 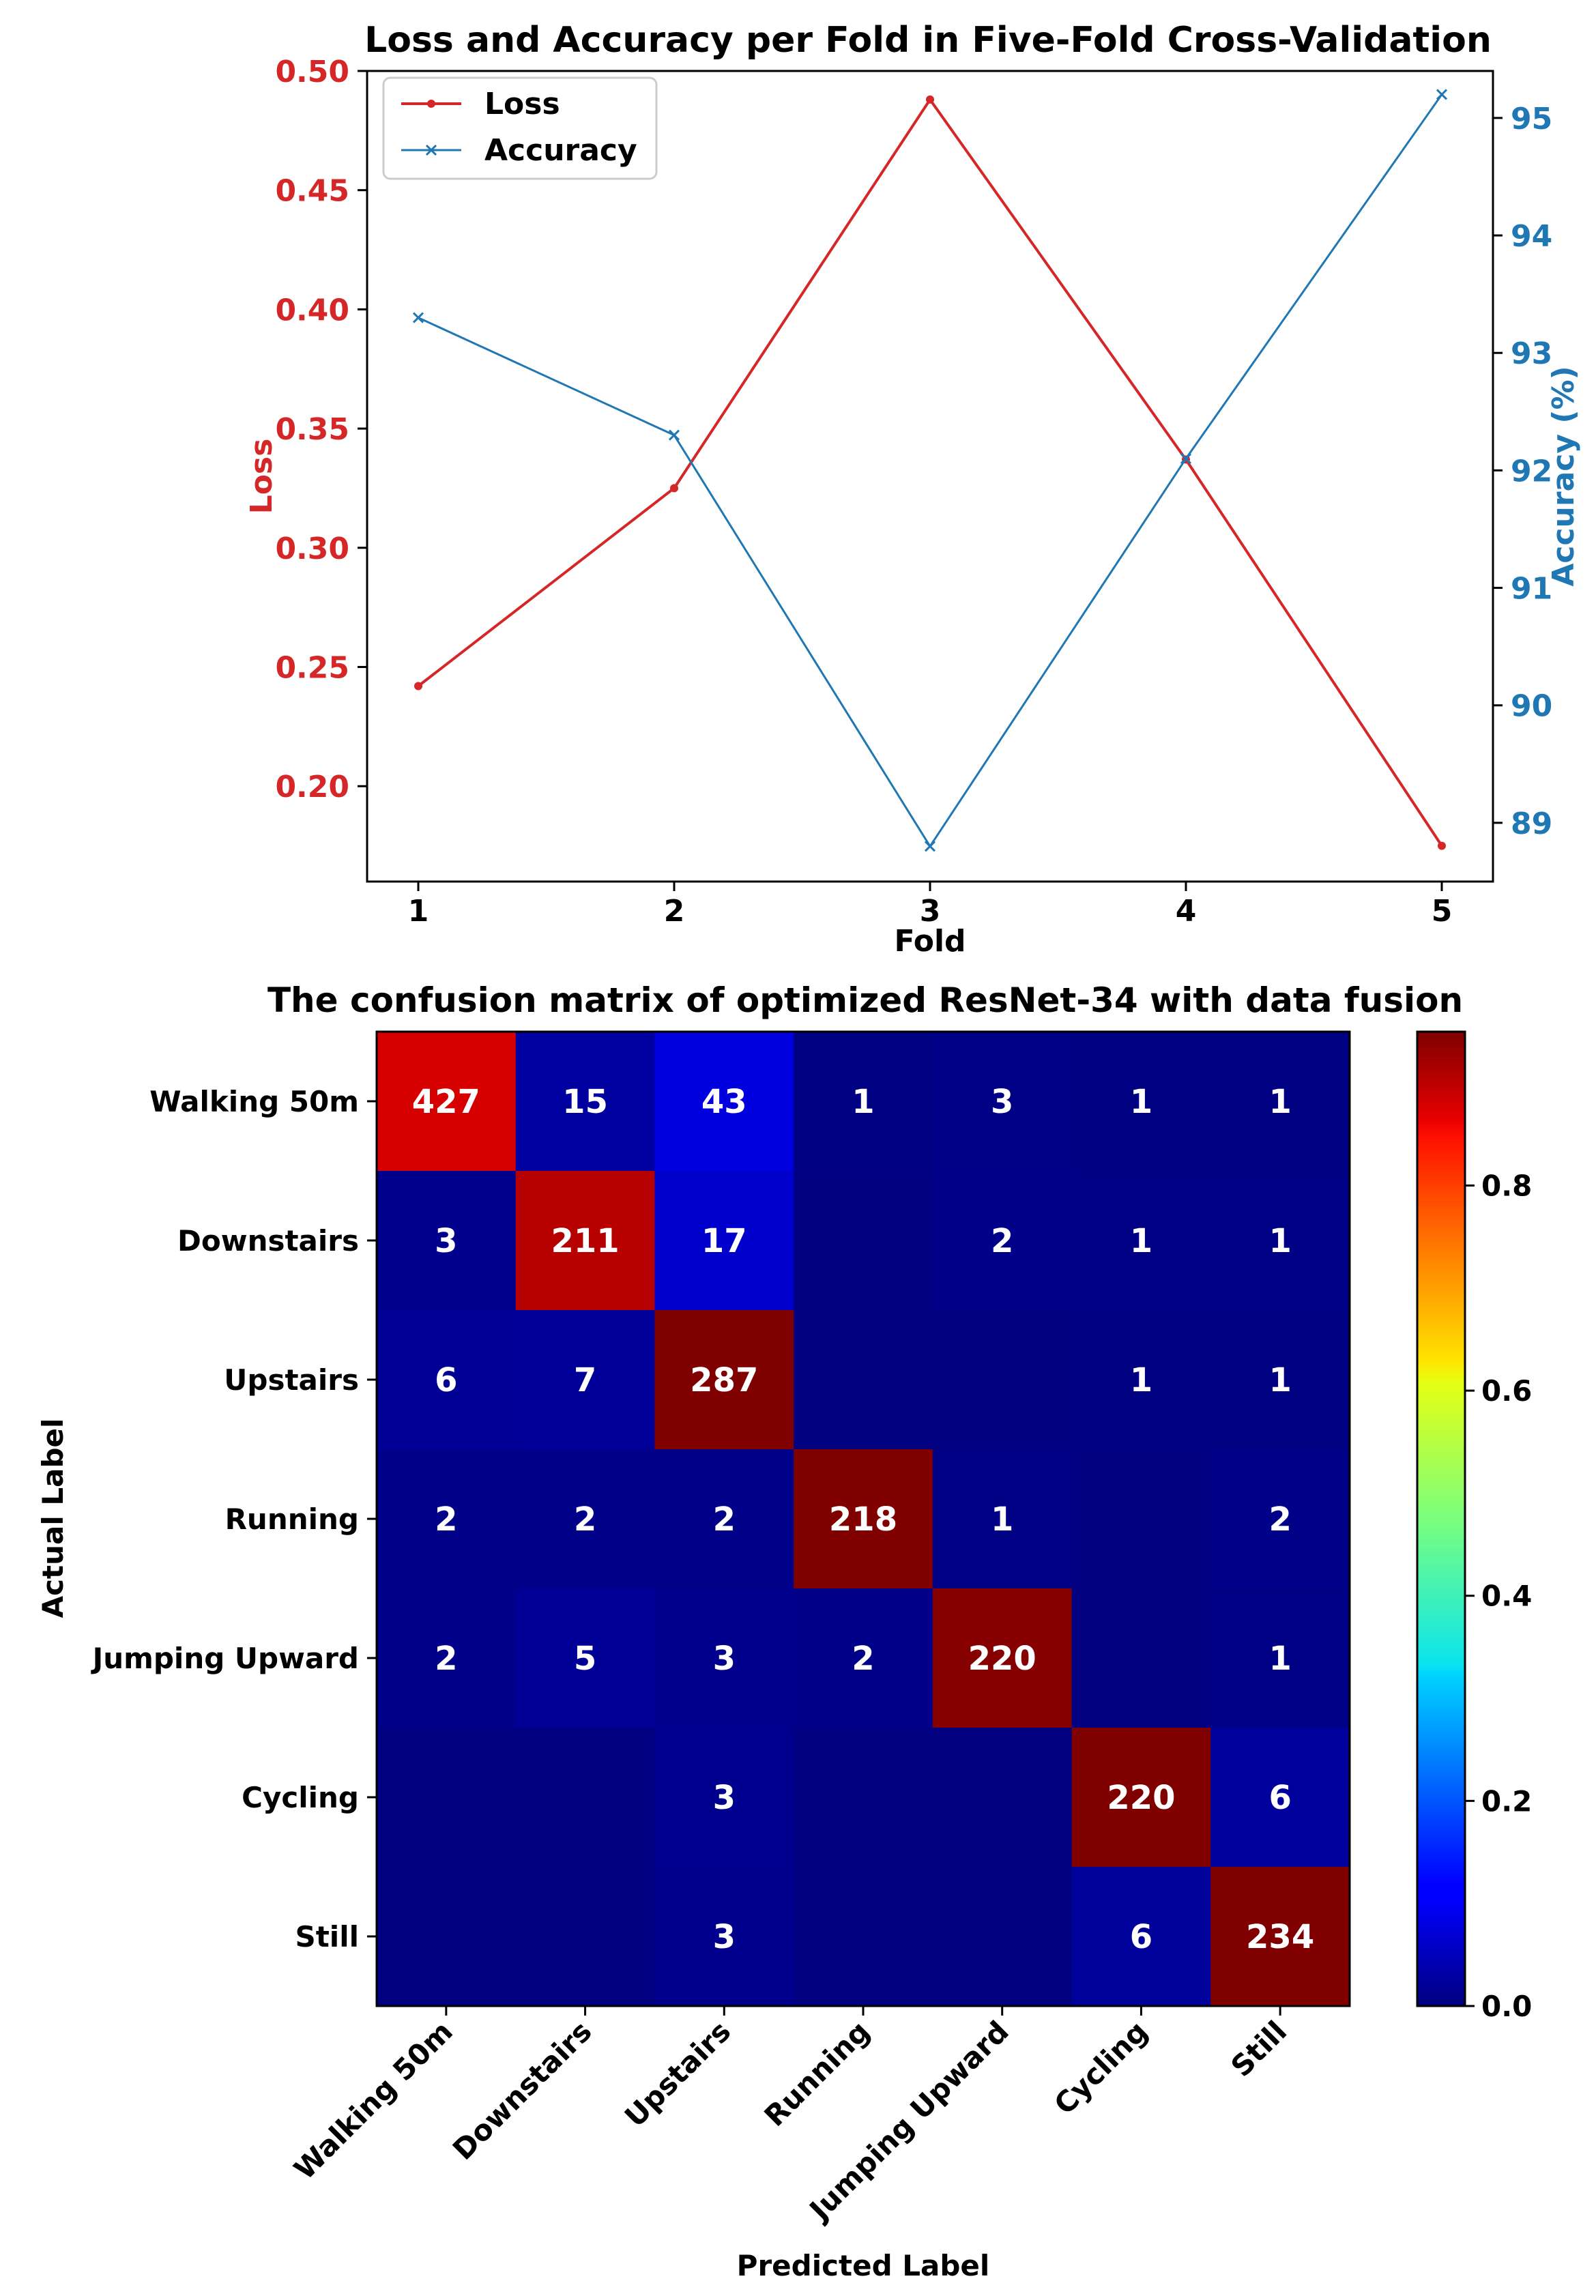 I want to click on cm-row-label: Cycling, so click(x=300, y=1797).